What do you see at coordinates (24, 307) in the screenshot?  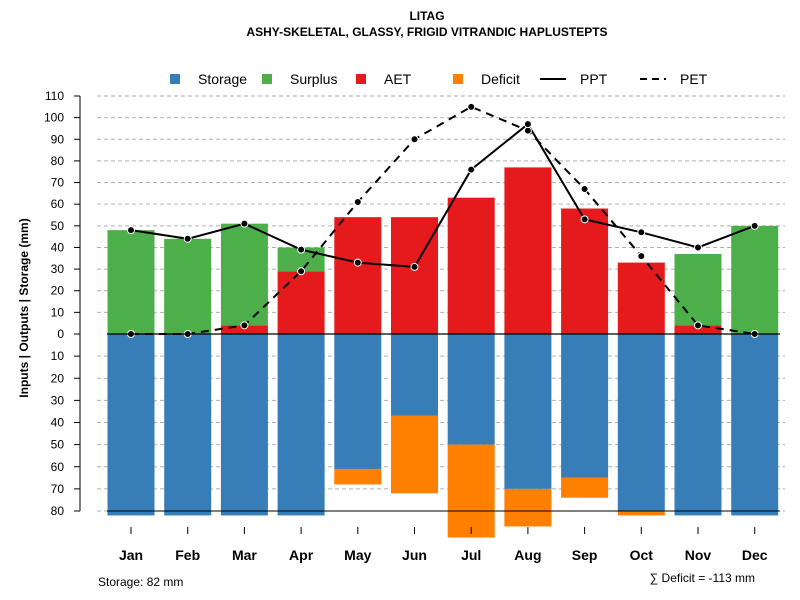 I see `y-axis-label: Inputs | Outputs | Storage (mm)` at bounding box center [24, 307].